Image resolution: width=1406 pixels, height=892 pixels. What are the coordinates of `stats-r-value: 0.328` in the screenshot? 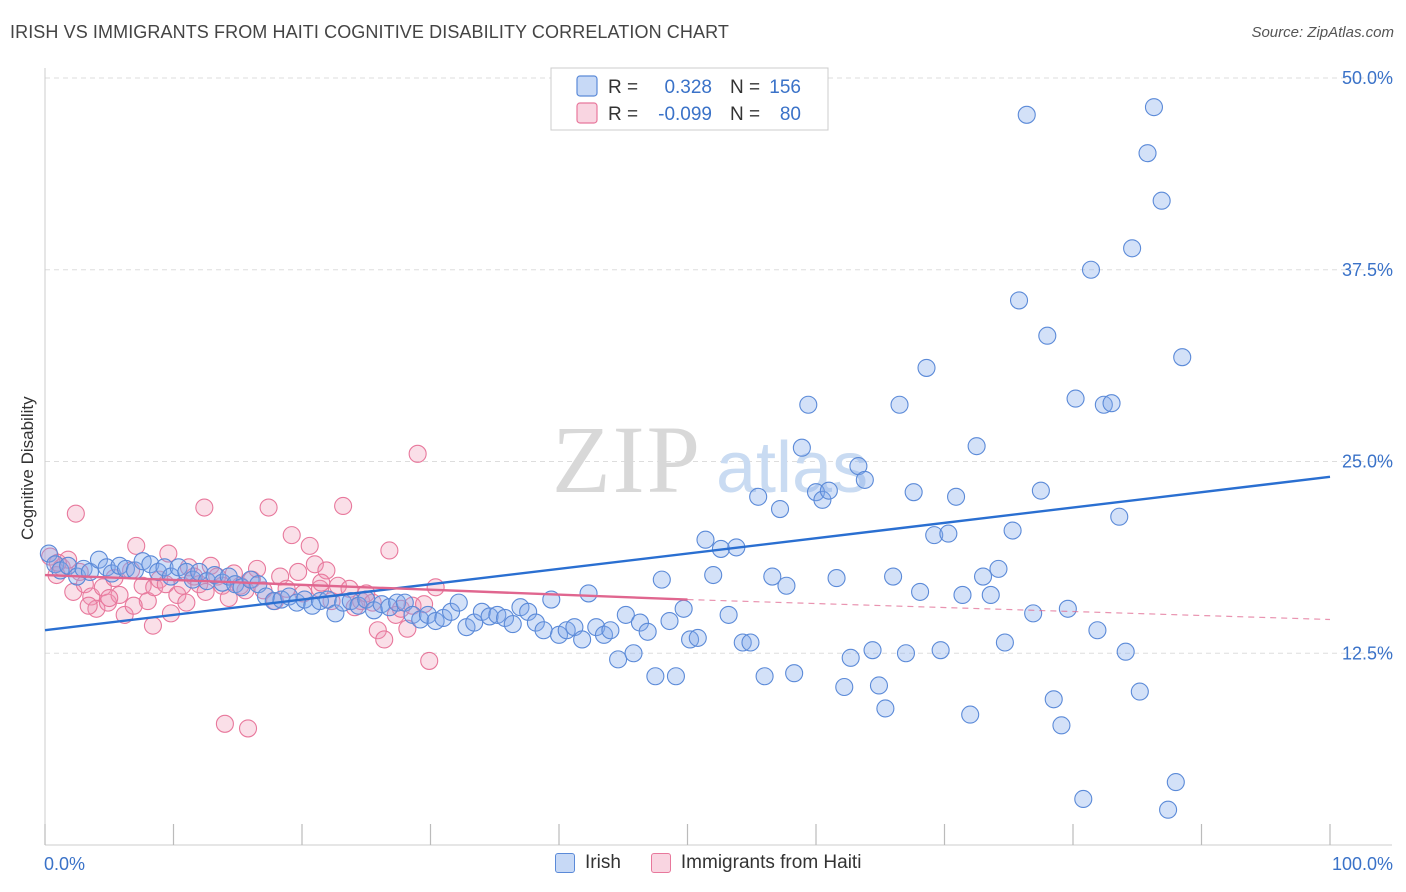 It's located at (688, 87).